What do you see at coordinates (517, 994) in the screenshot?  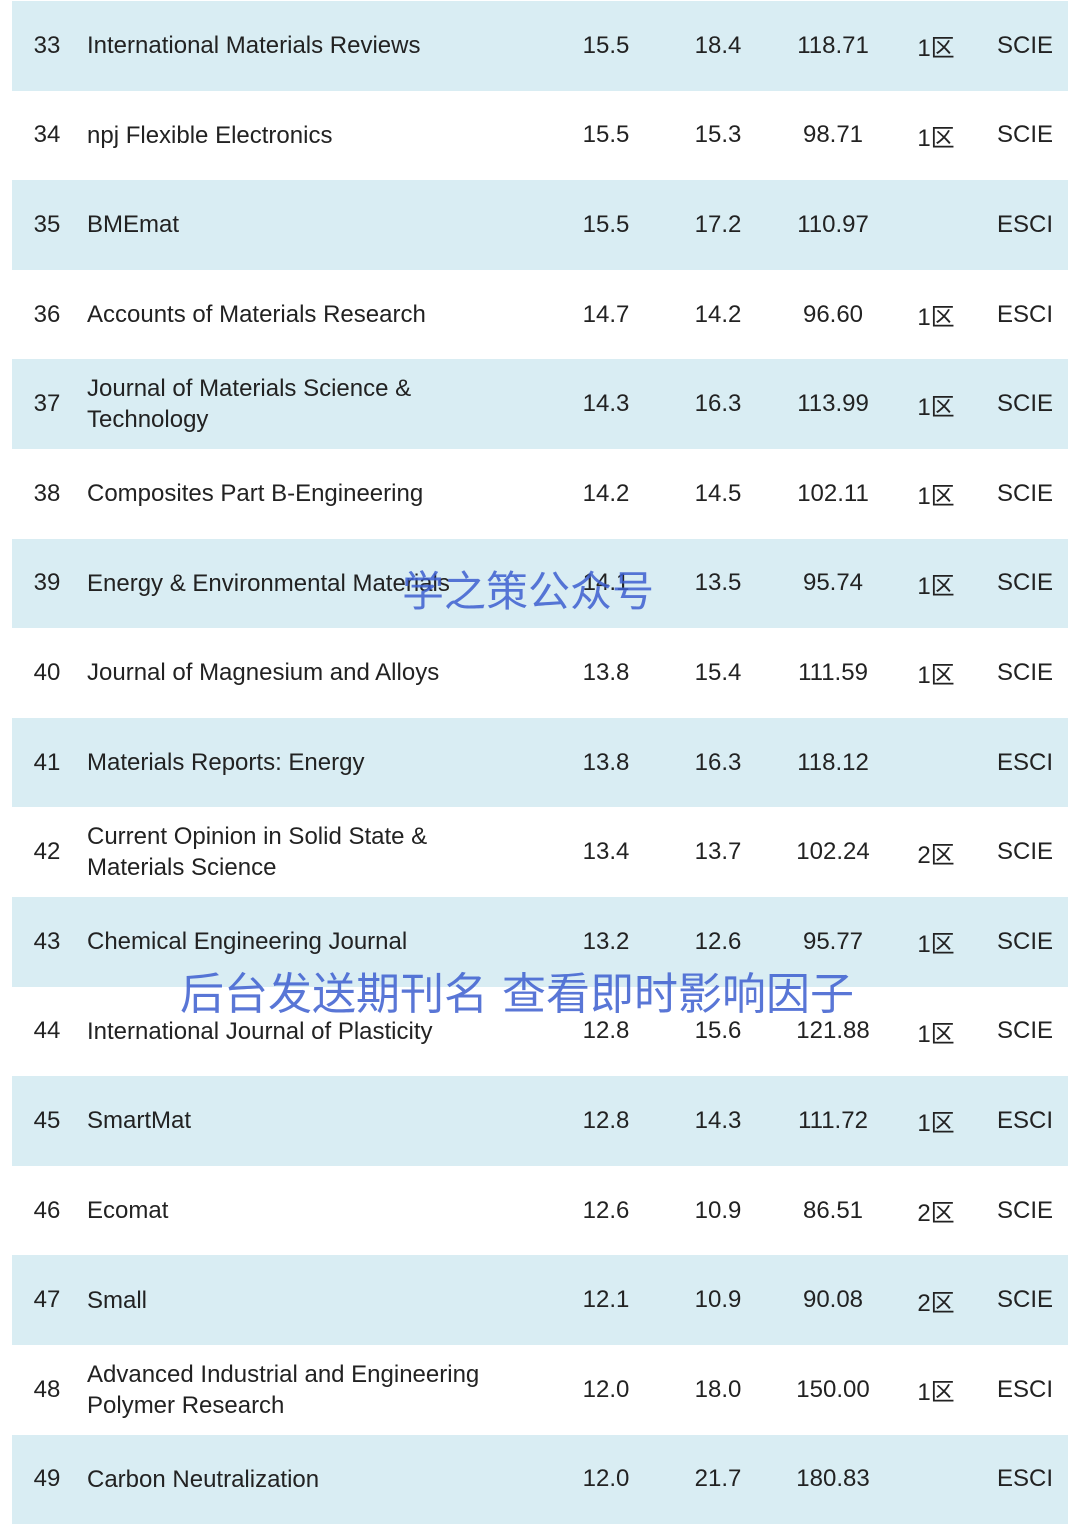 I see `watermark: 后台发送期刊名 查看即时影响因子` at bounding box center [517, 994].